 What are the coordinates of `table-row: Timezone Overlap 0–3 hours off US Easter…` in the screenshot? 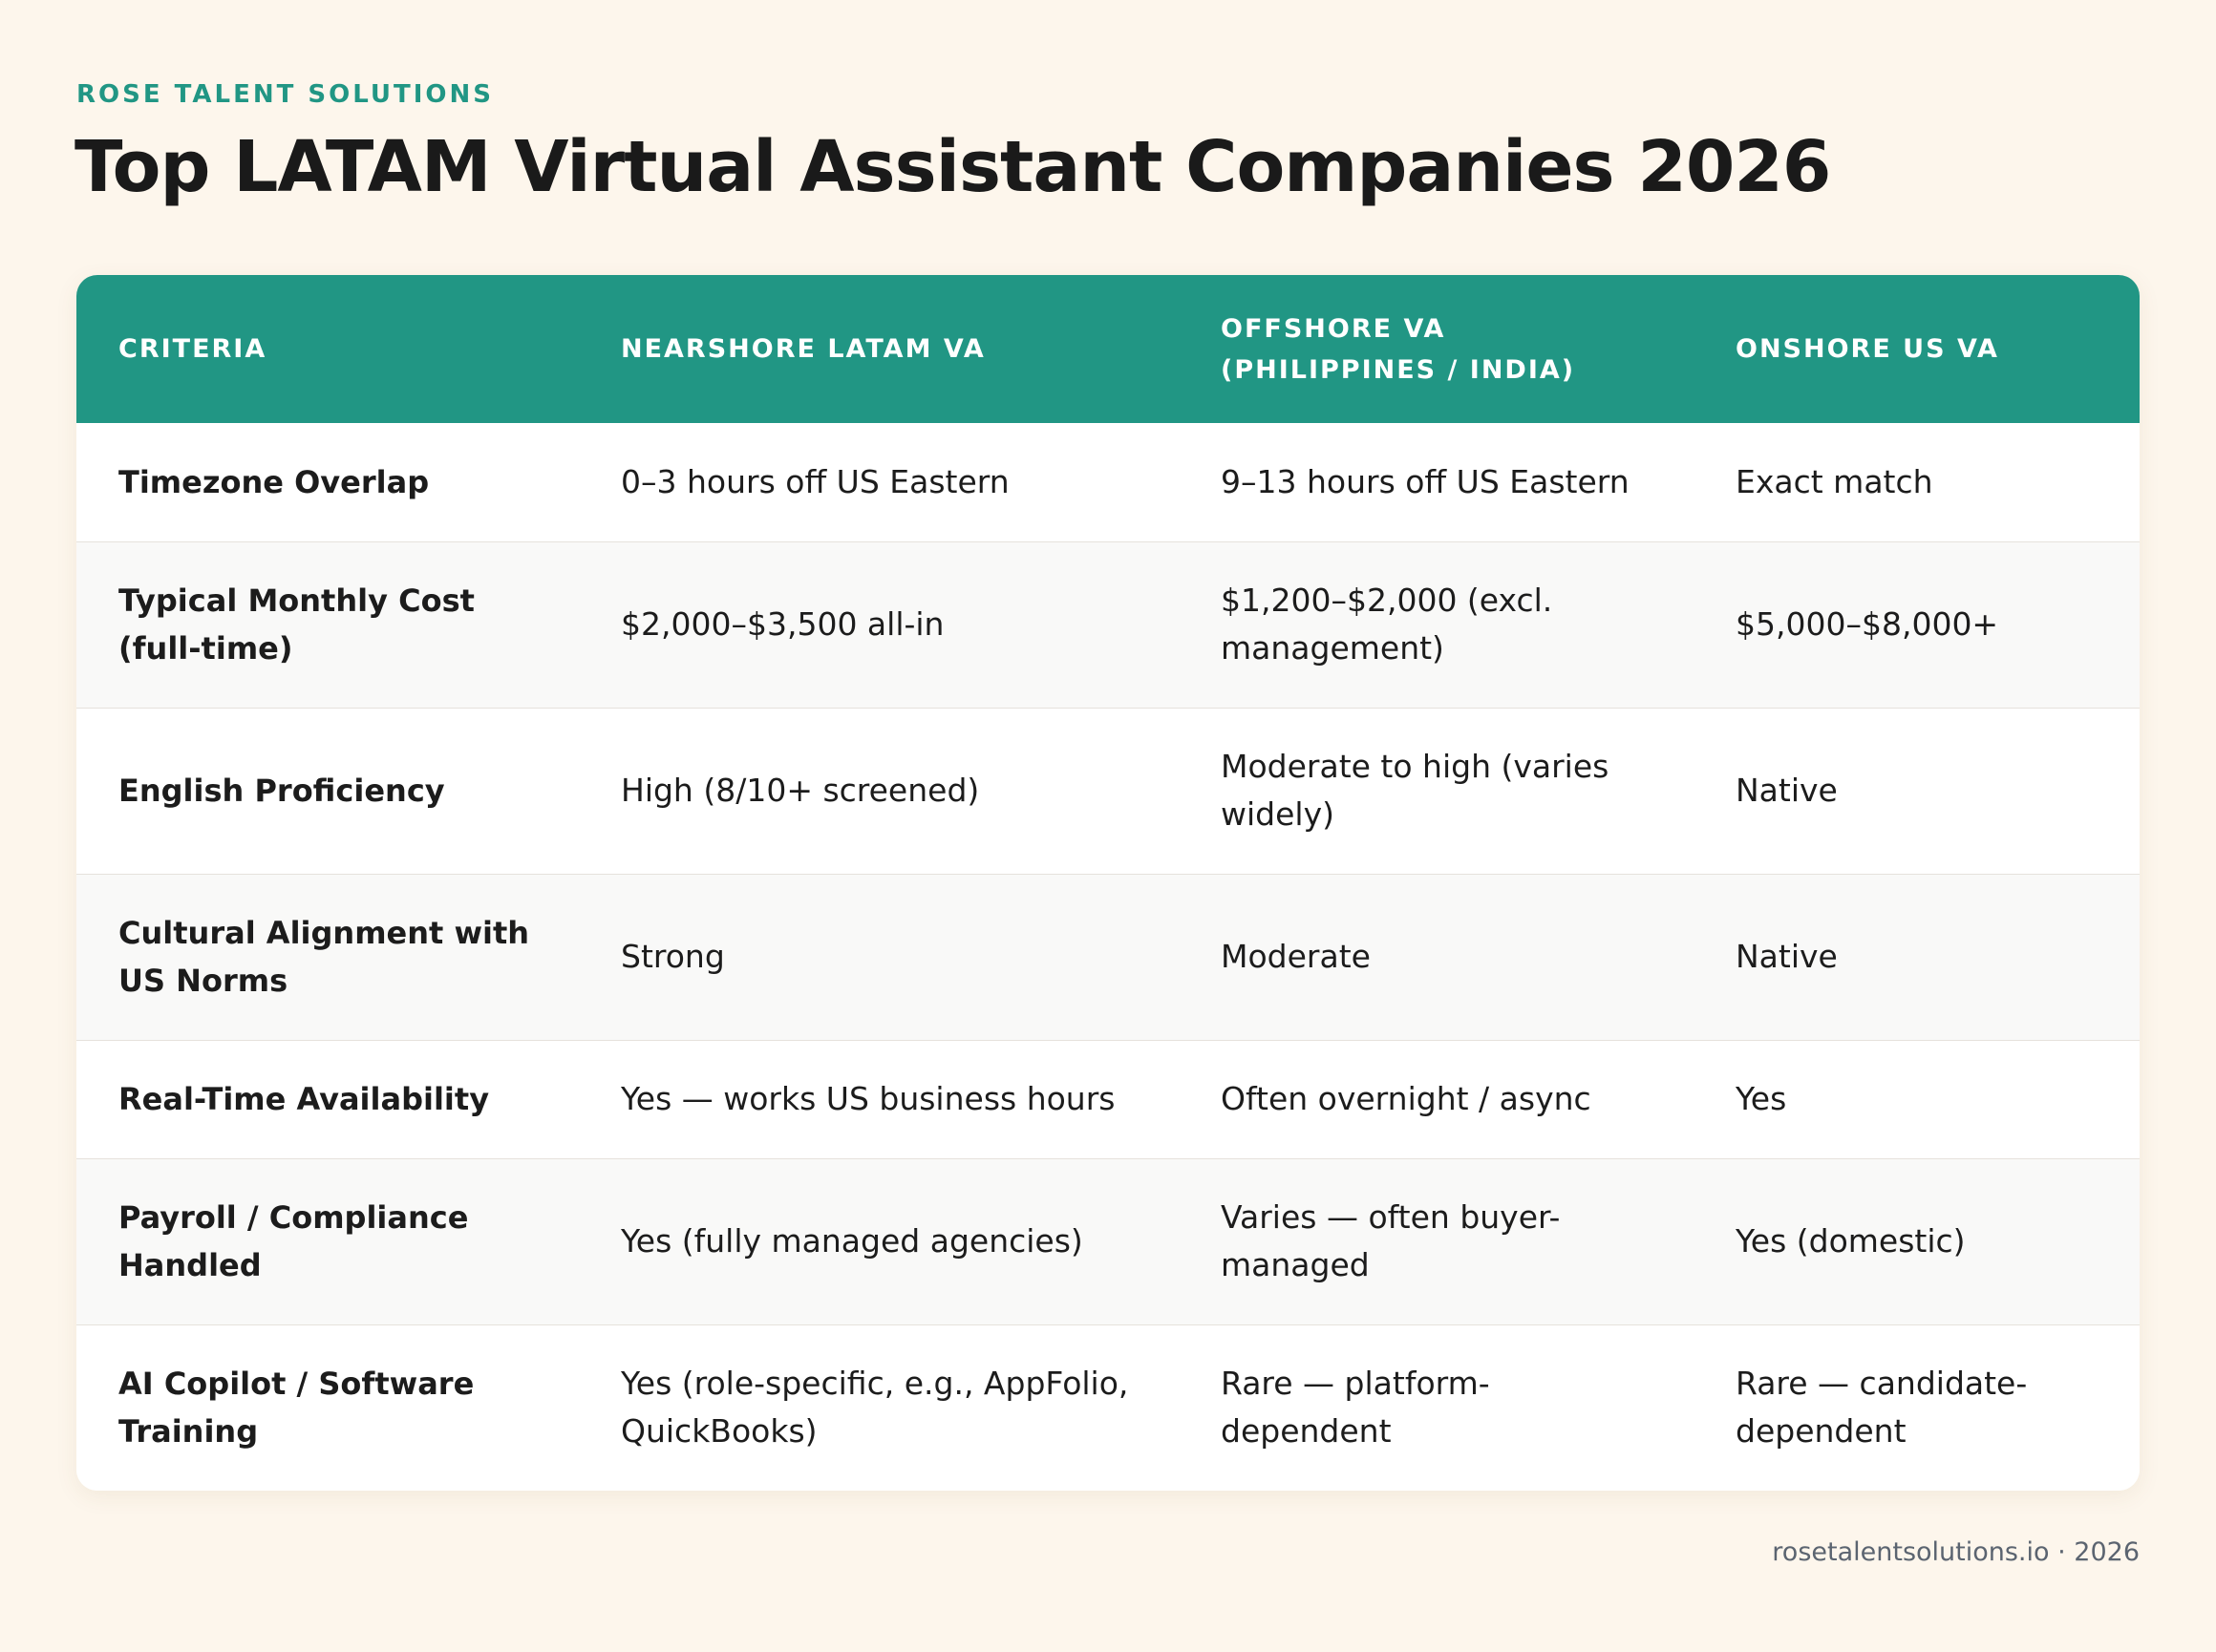 It's located at (1108, 482).